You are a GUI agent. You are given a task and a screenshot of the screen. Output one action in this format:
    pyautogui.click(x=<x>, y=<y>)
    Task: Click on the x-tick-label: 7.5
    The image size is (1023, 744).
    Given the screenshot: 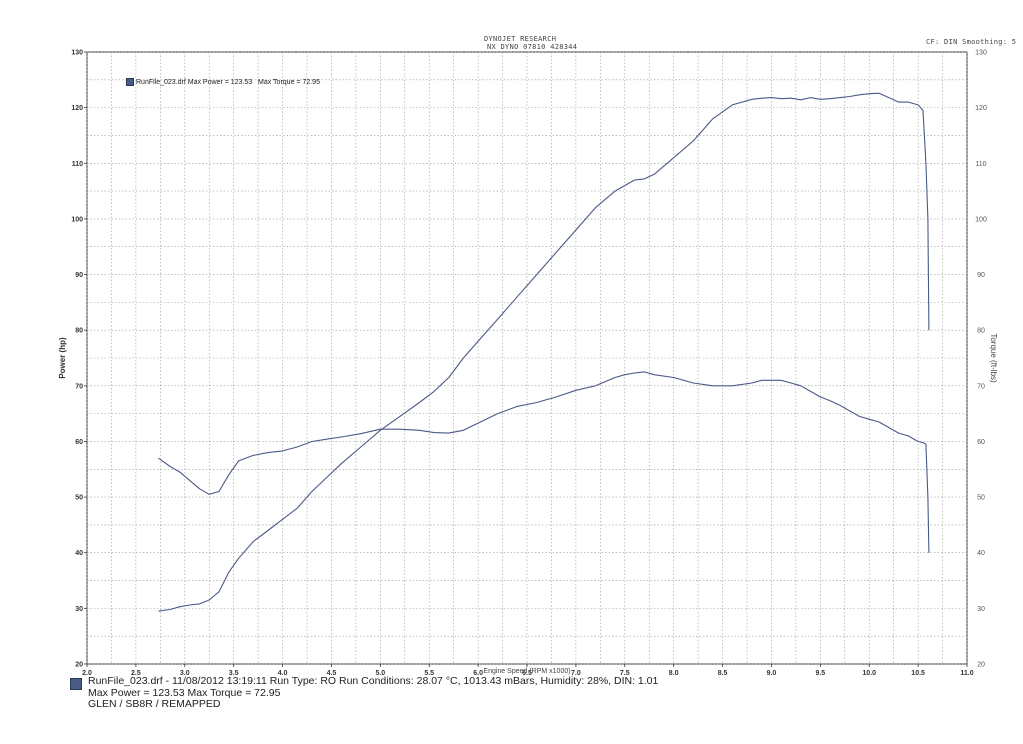 What is the action you would take?
    pyautogui.click(x=625, y=673)
    